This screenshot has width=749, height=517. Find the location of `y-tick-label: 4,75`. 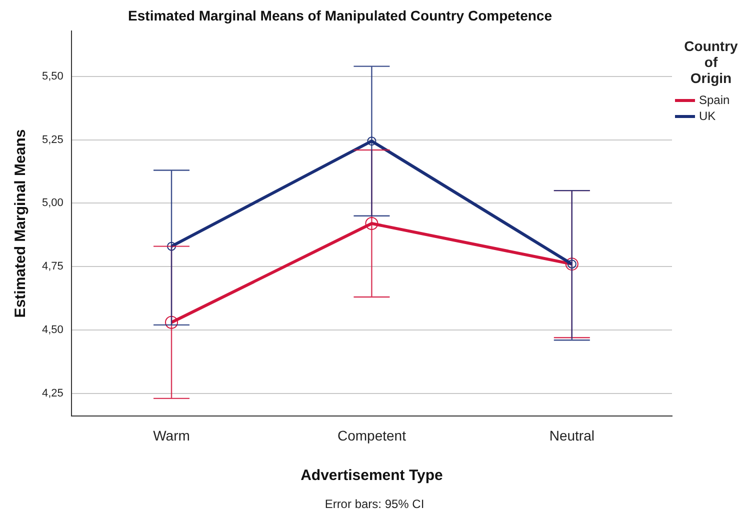

y-tick-label: 4,75 is located at coordinates (53, 266).